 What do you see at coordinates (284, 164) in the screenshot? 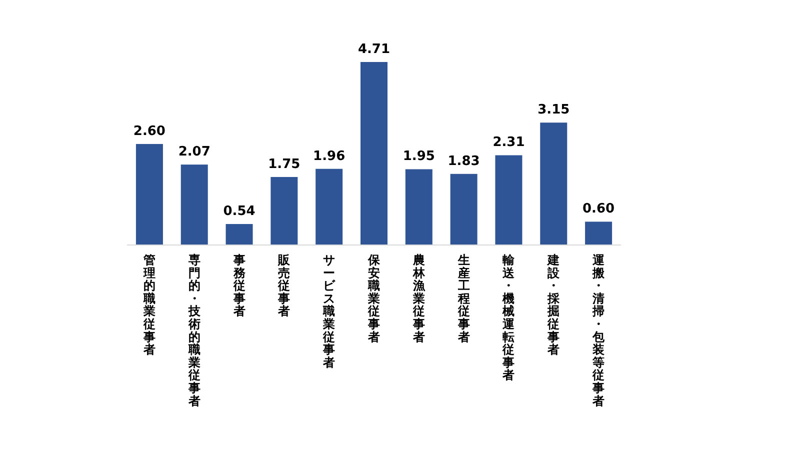
I see `data-label: 1.75` at bounding box center [284, 164].